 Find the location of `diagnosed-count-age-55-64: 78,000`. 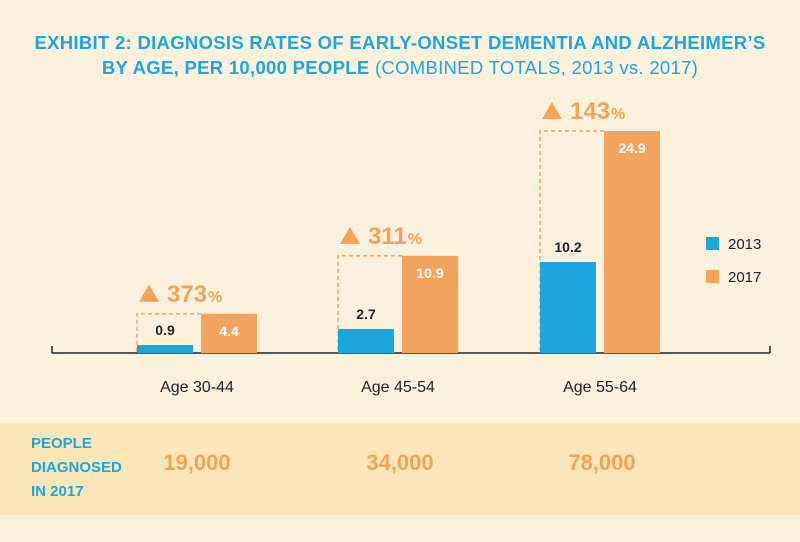

diagnosed-count-age-55-64: 78,000 is located at coordinates (602, 462).